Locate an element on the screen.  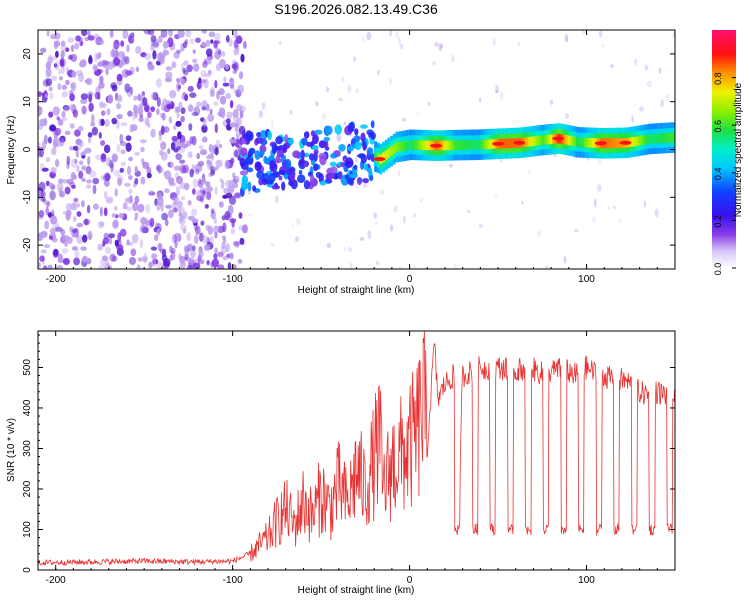
y-tick-label: 10 is located at coordinates (27, 102).